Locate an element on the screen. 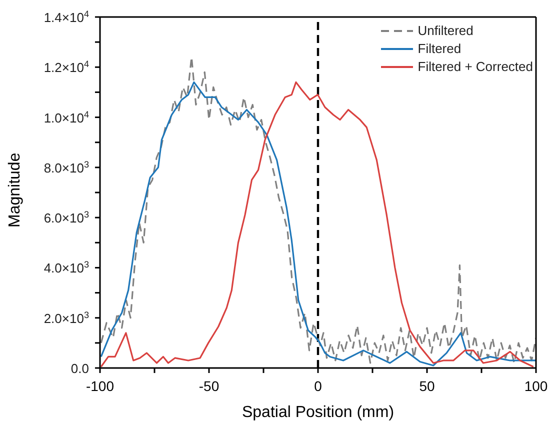 The image size is (549, 421). y-tick-label: 1.4×10$^{4}$ is located at coordinates (66, 17).